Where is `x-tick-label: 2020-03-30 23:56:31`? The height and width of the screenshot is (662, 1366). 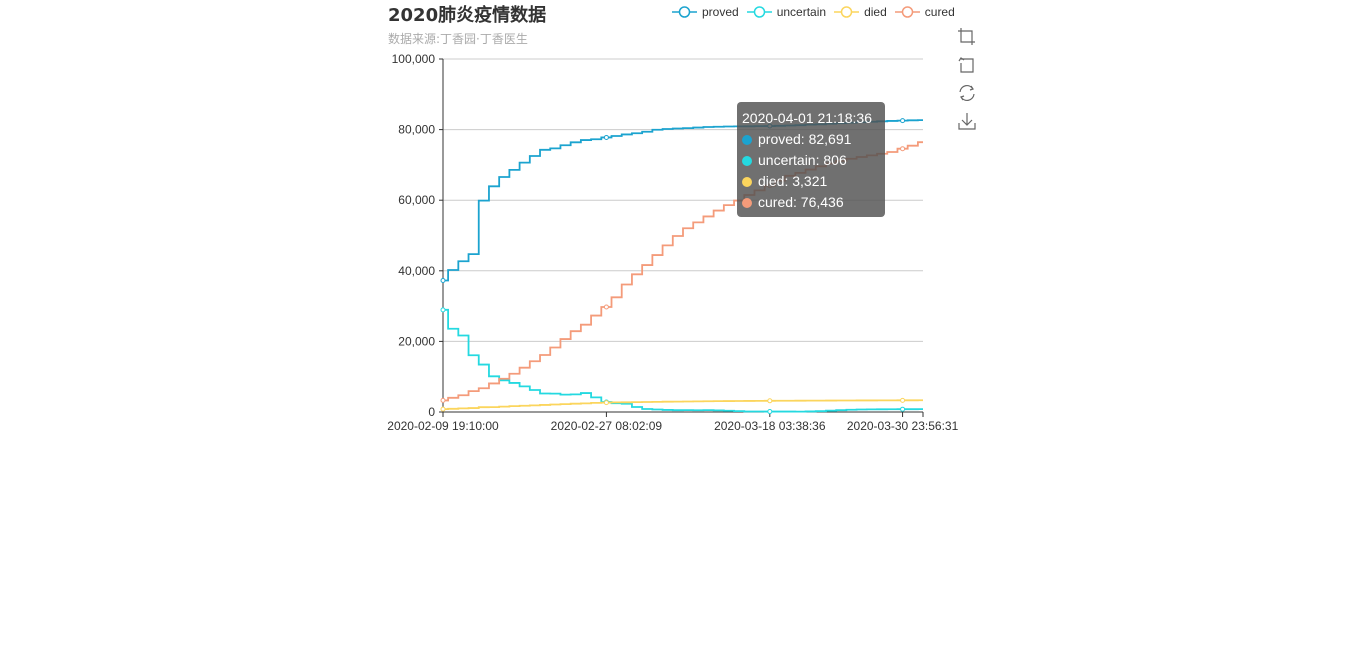 x-tick-label: 2020-03-30 23:56:31 is located at coordinates (903, 426).